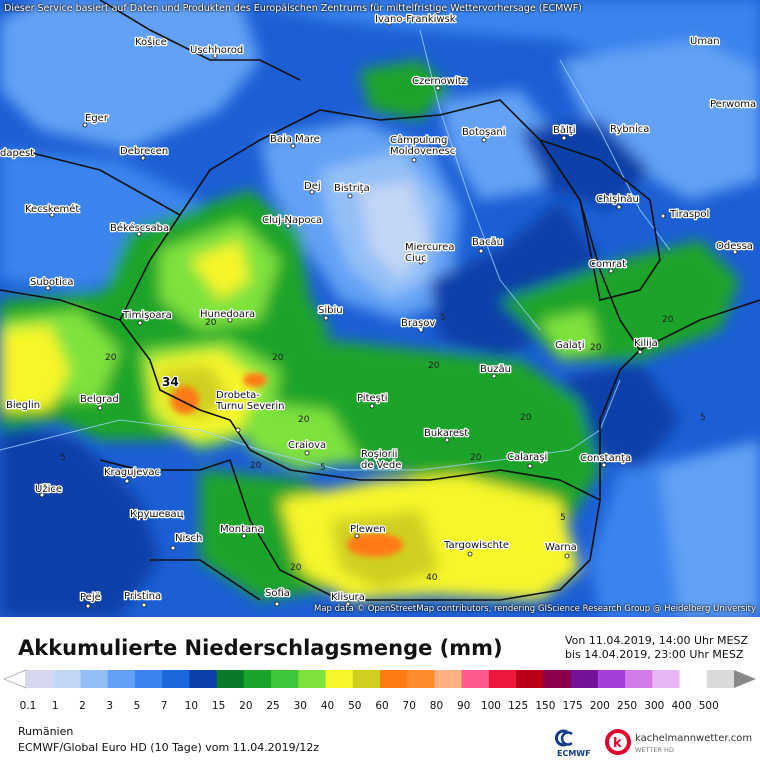 This screenshot has width=760, height=760. Describe the element at coordinates (151, 42) in the screenshot. I see `city-label: Košice` at that location.